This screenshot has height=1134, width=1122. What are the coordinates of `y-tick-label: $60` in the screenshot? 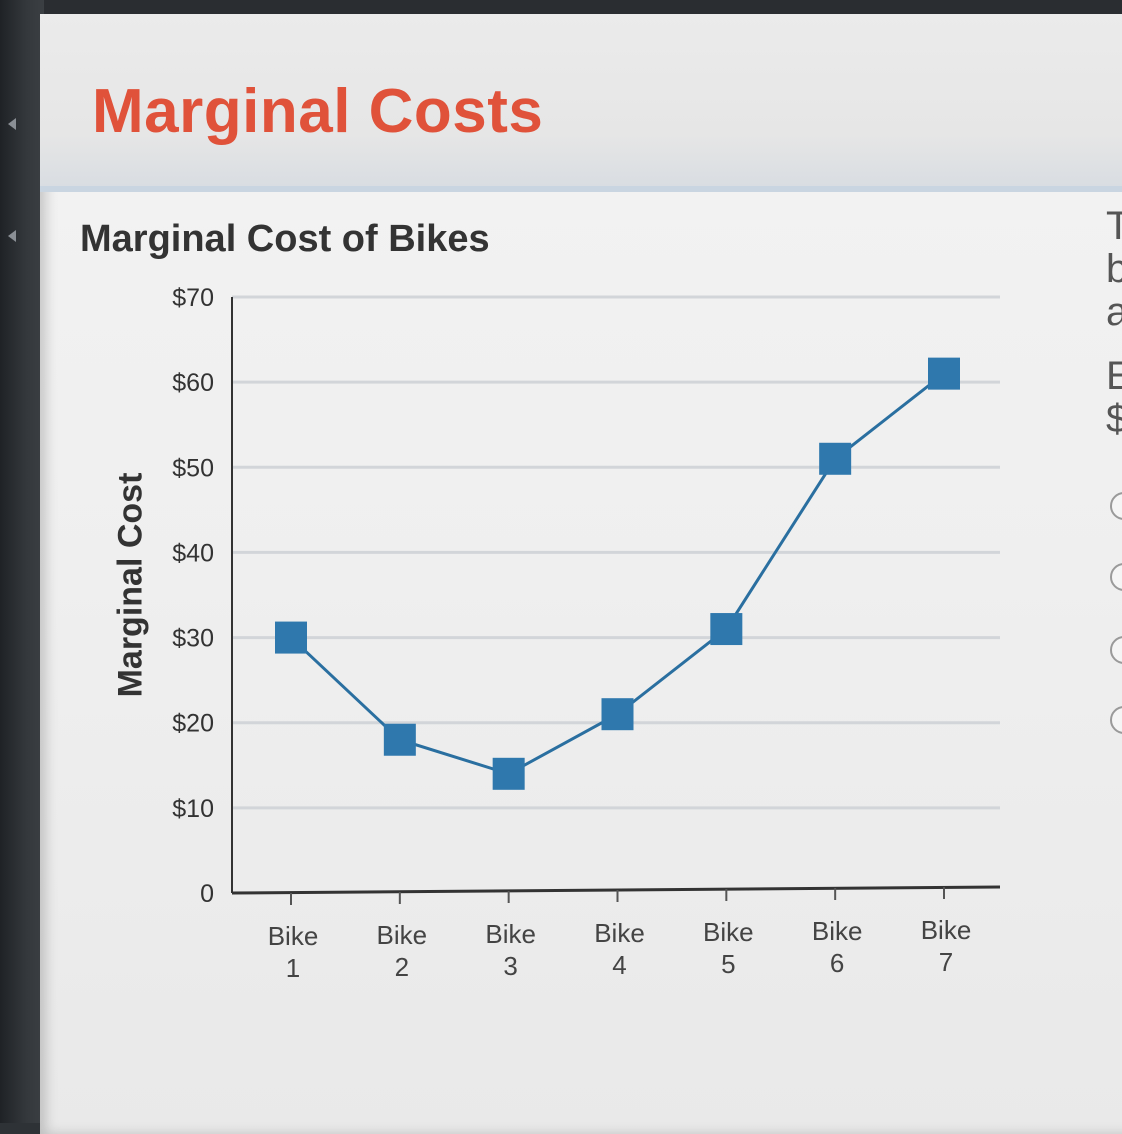 It's located at (193, 383).